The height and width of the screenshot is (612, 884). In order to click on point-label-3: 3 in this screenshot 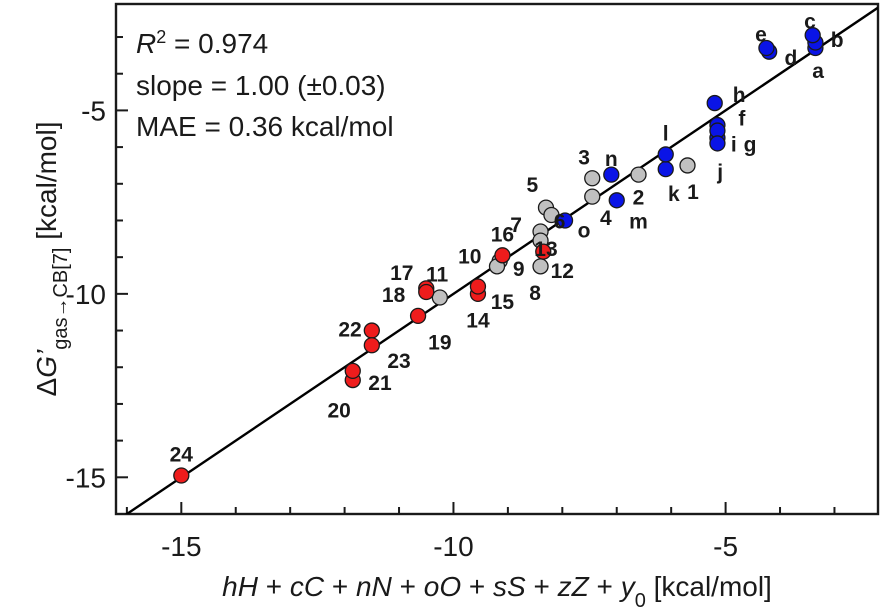, I will do `click(584, 157)`.